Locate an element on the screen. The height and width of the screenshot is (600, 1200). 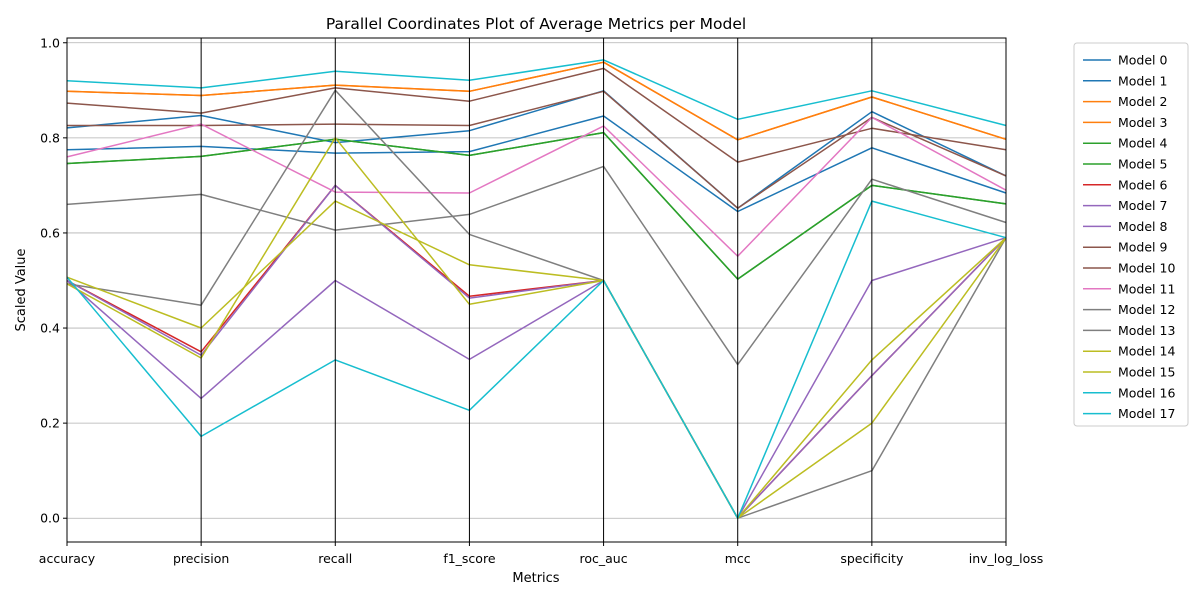
legend-label: Model 6 is located at coordinates (1143, 184).